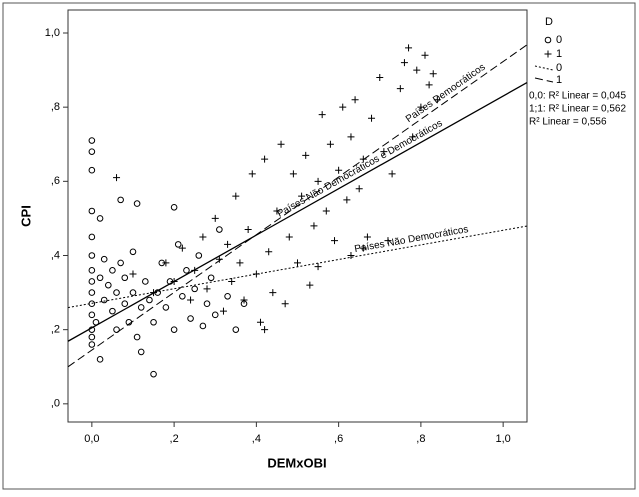 This screenshot has height=497, width=639. I want to click on y-tick-label: ,0, so click(55, 404).